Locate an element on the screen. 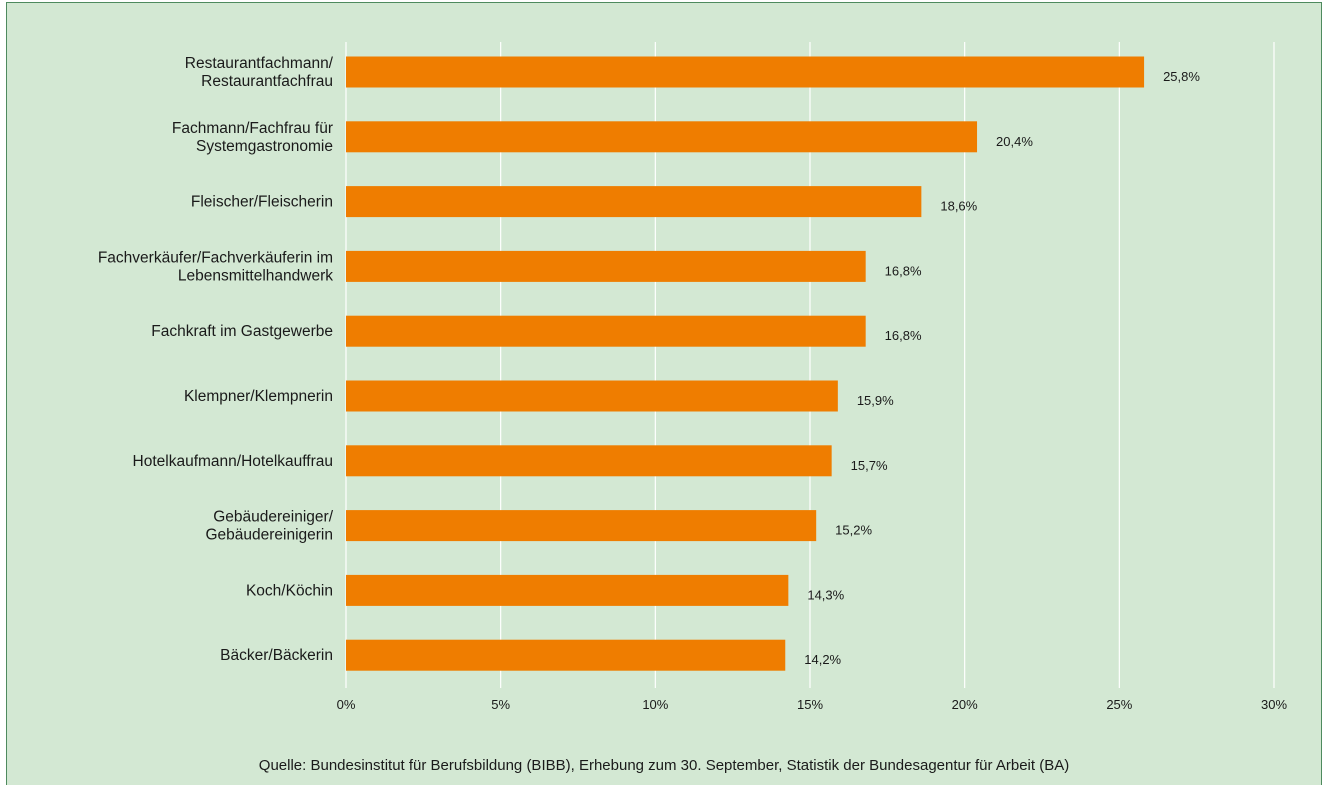  category-label: Restaurantfachfrau is located at coordinates (267, 81).